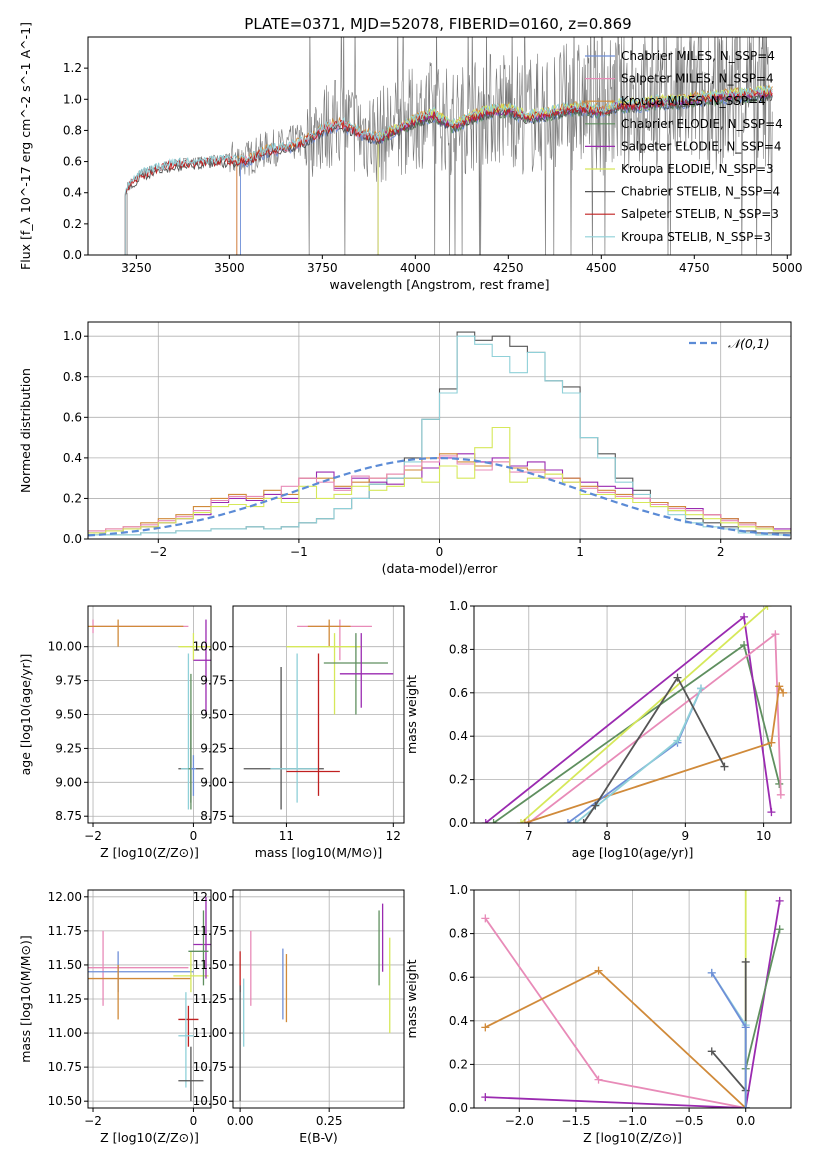 Image resolution: width=819 pixels, height=1170 pixels. I want to click on y-tick-label: 9.75, so click(213, 681).